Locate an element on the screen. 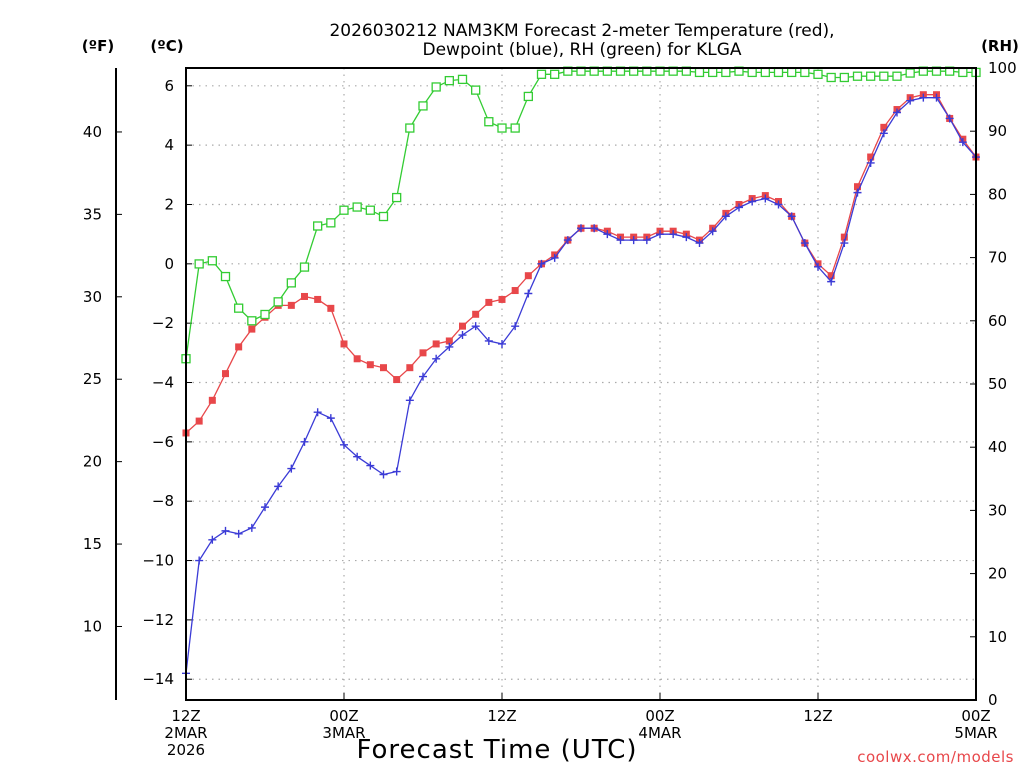 The width and height of the screenshot is (1024, 768). time-tick-label: 3MAR is located at coordinates (343, 733).